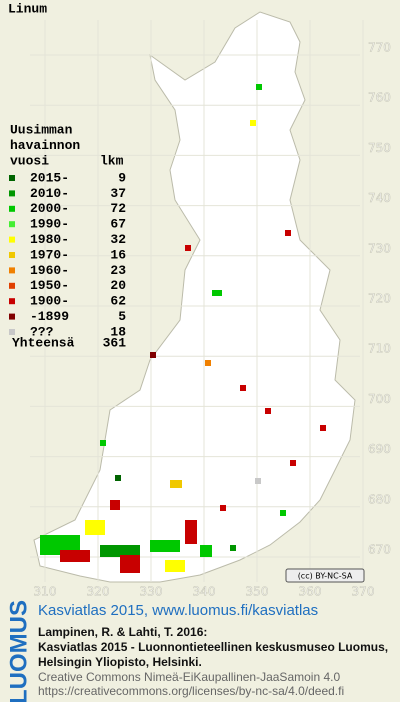 Image resolution: width=400 pixels, height=702 pixels. Describe the element at coordinates (49, 239) in the screenshot. I see `legend-label: 1980-` at that location.